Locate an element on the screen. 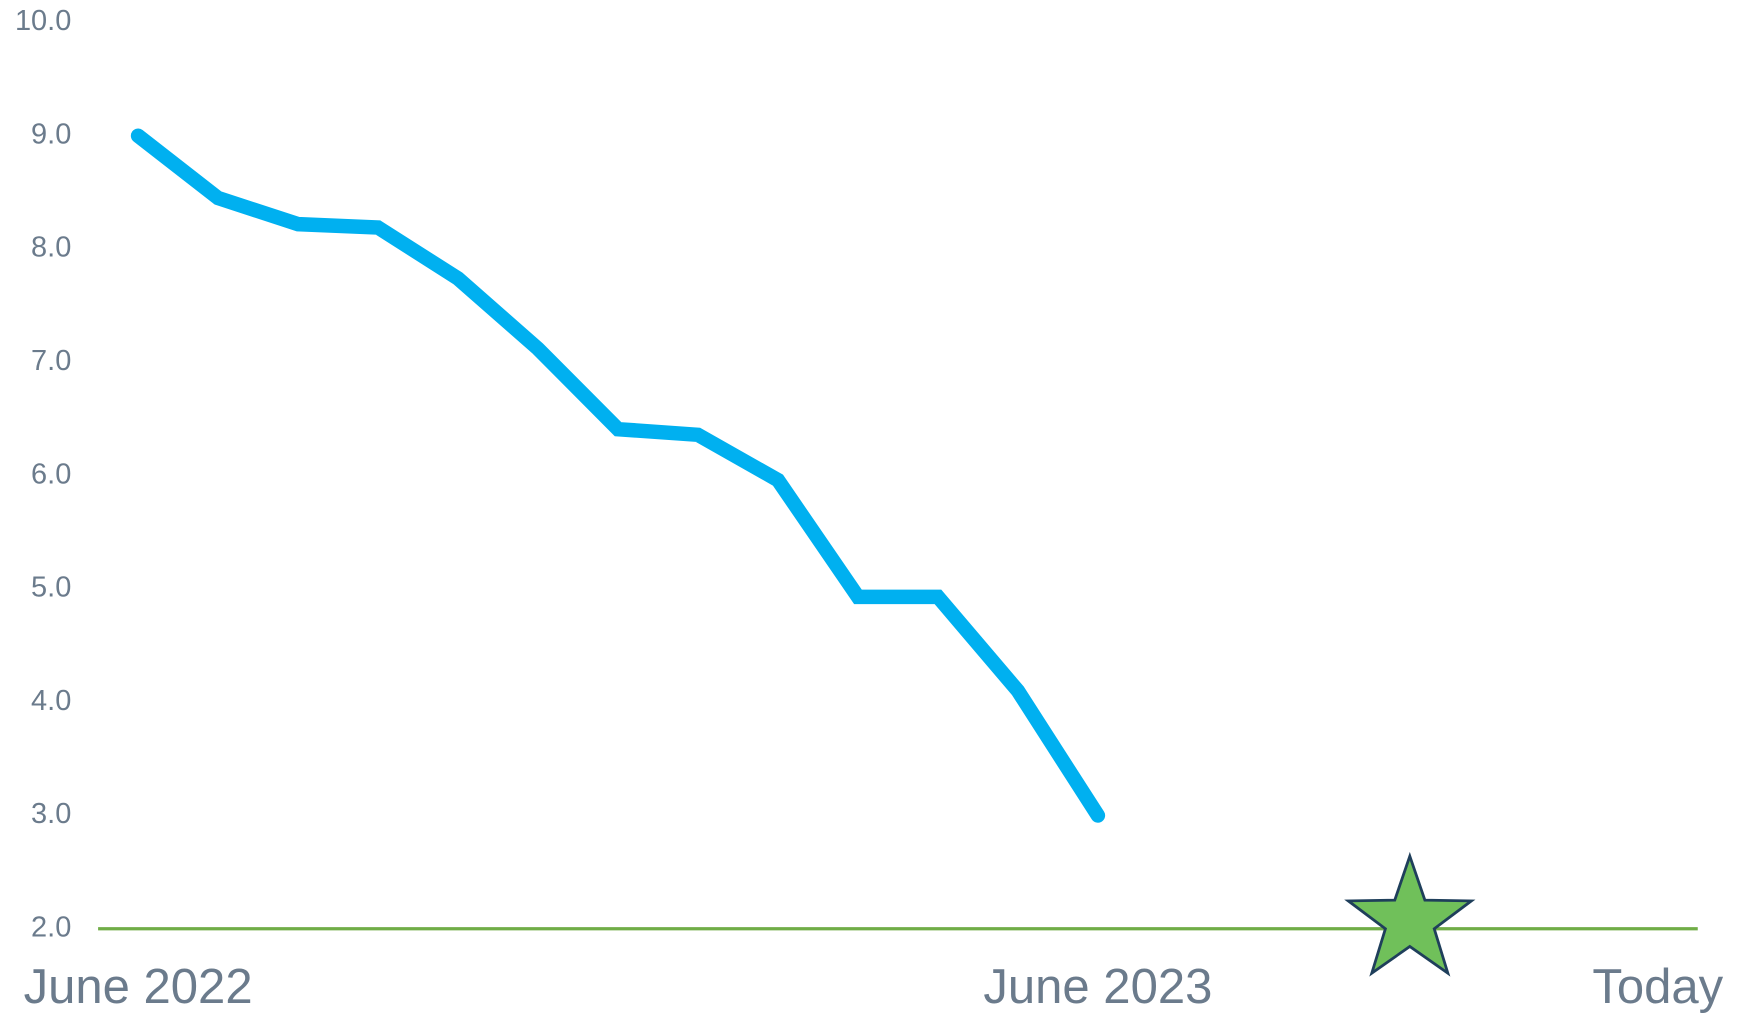 The width and height of the screenshot is (1739, 1017). y-tick-label: 5.0 is located at coordinates (51, 588).